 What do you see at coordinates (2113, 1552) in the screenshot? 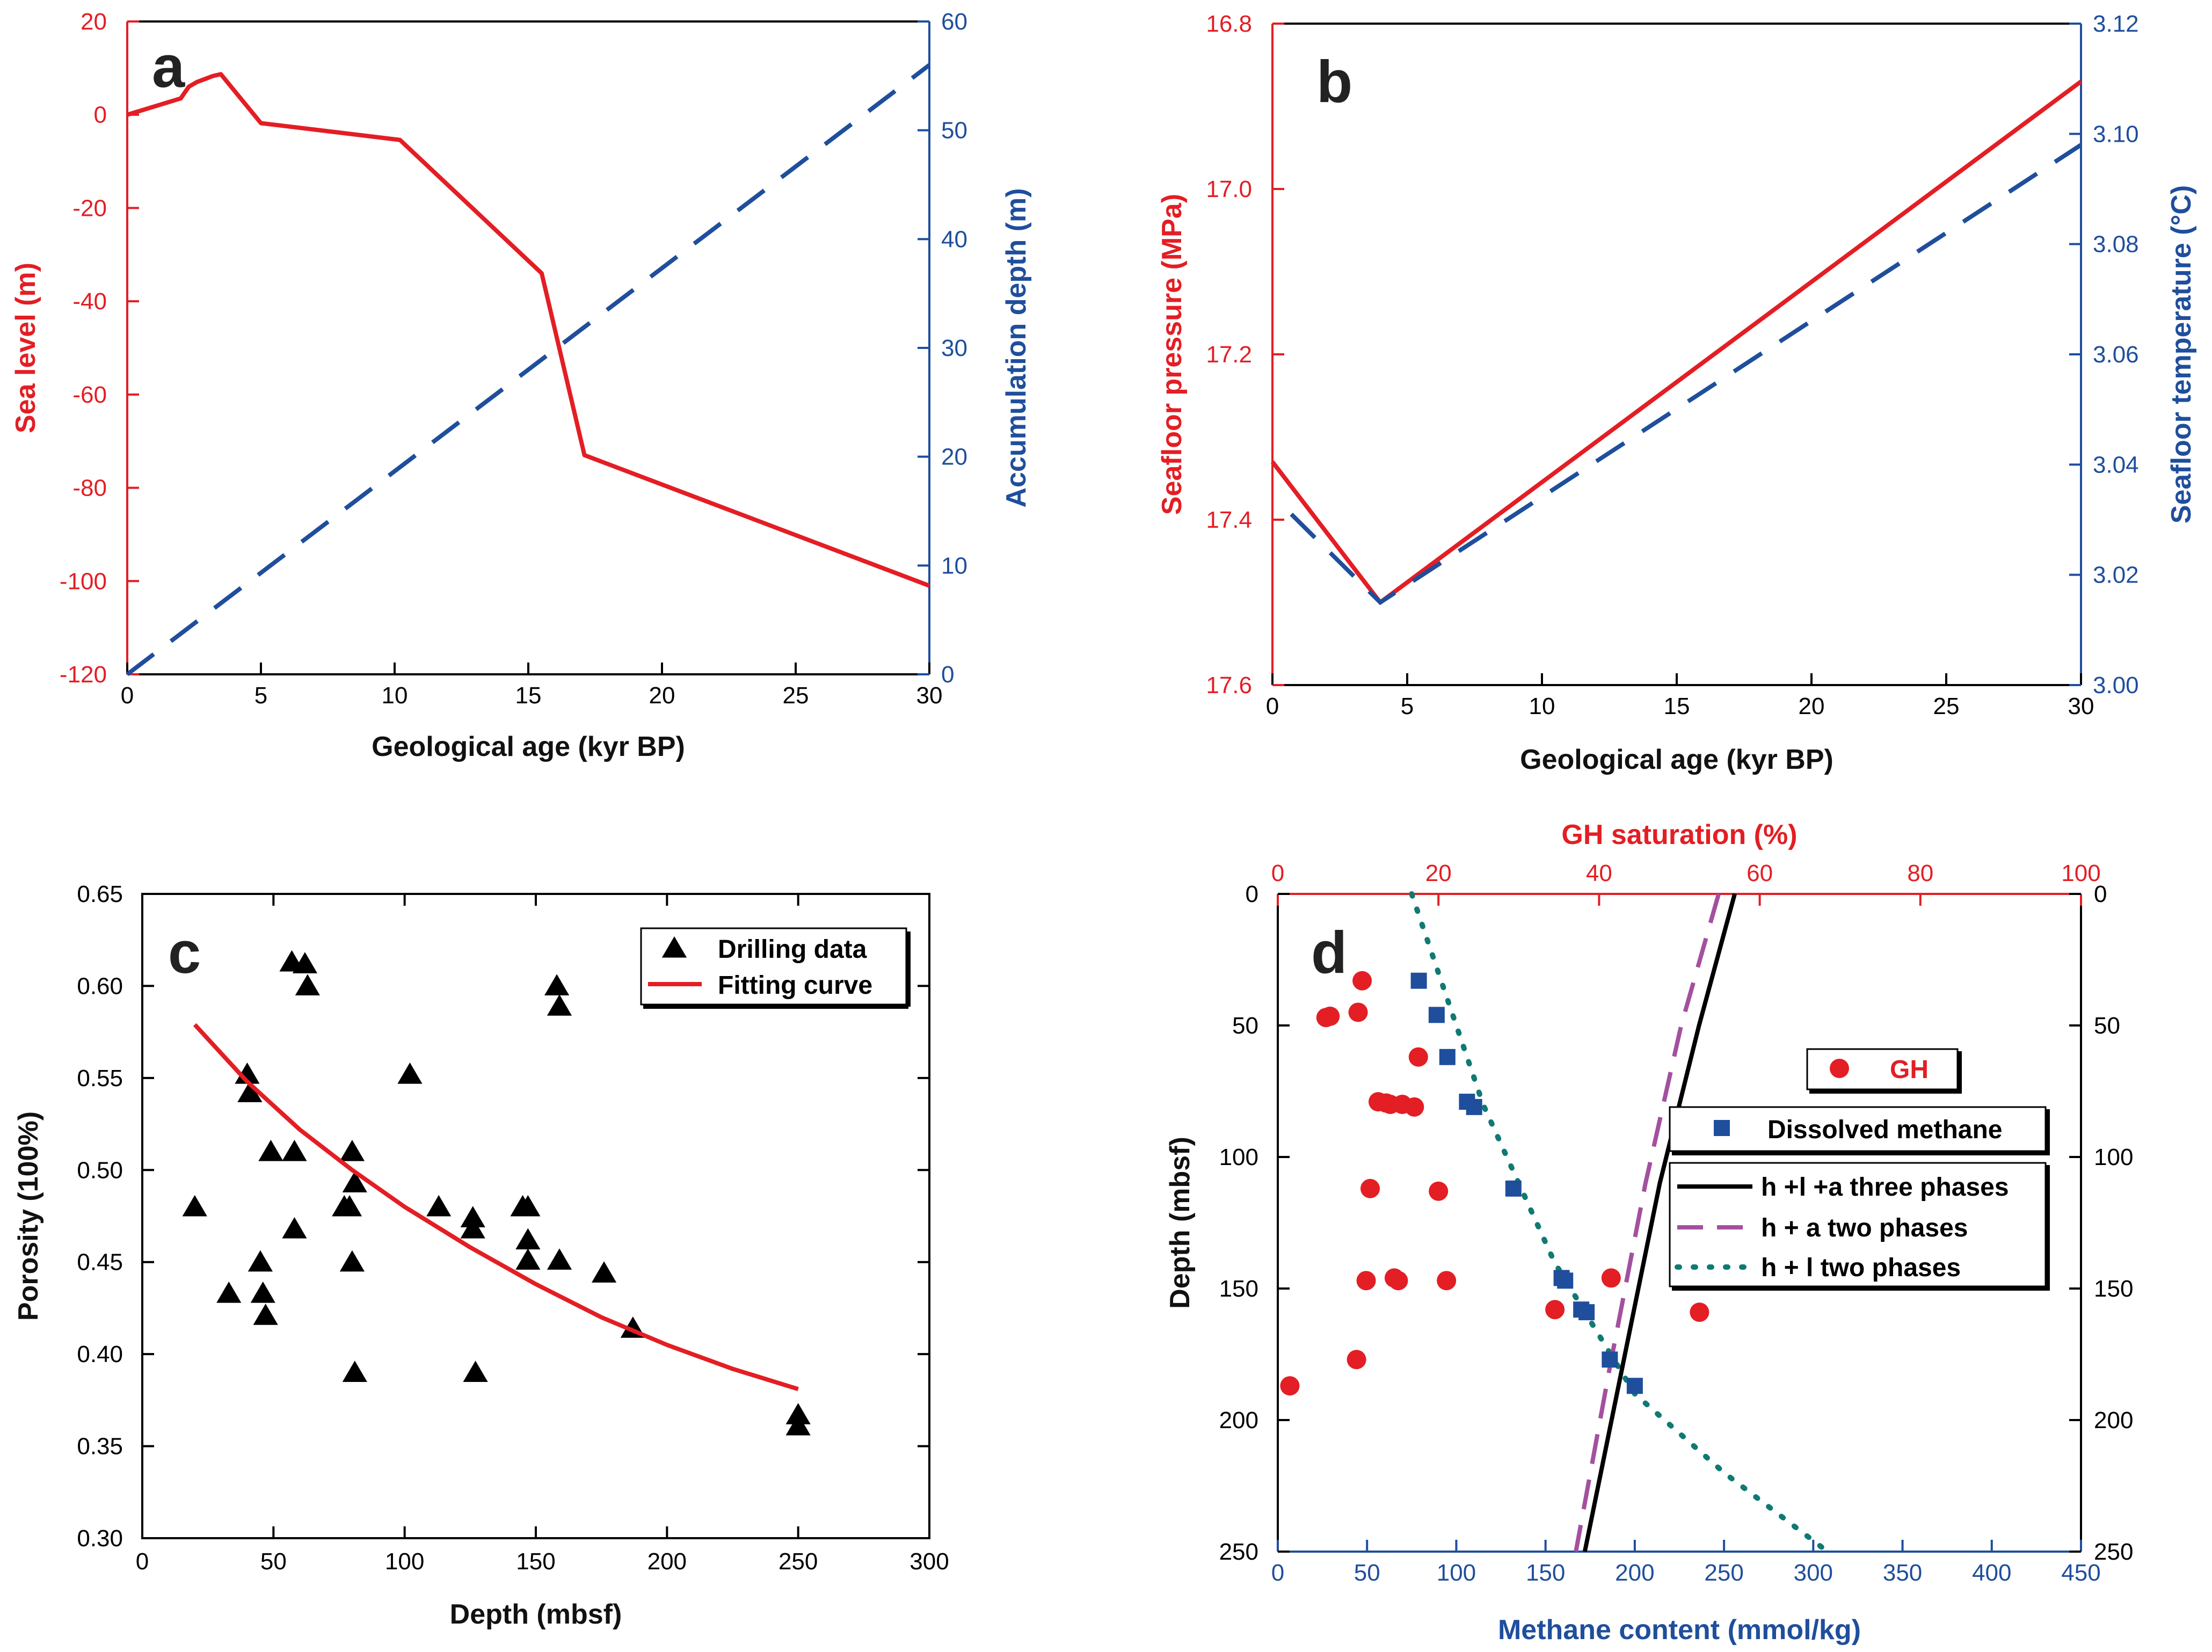
I see `y-tick-label-right: 250` at bounding box center [2113, 1552].